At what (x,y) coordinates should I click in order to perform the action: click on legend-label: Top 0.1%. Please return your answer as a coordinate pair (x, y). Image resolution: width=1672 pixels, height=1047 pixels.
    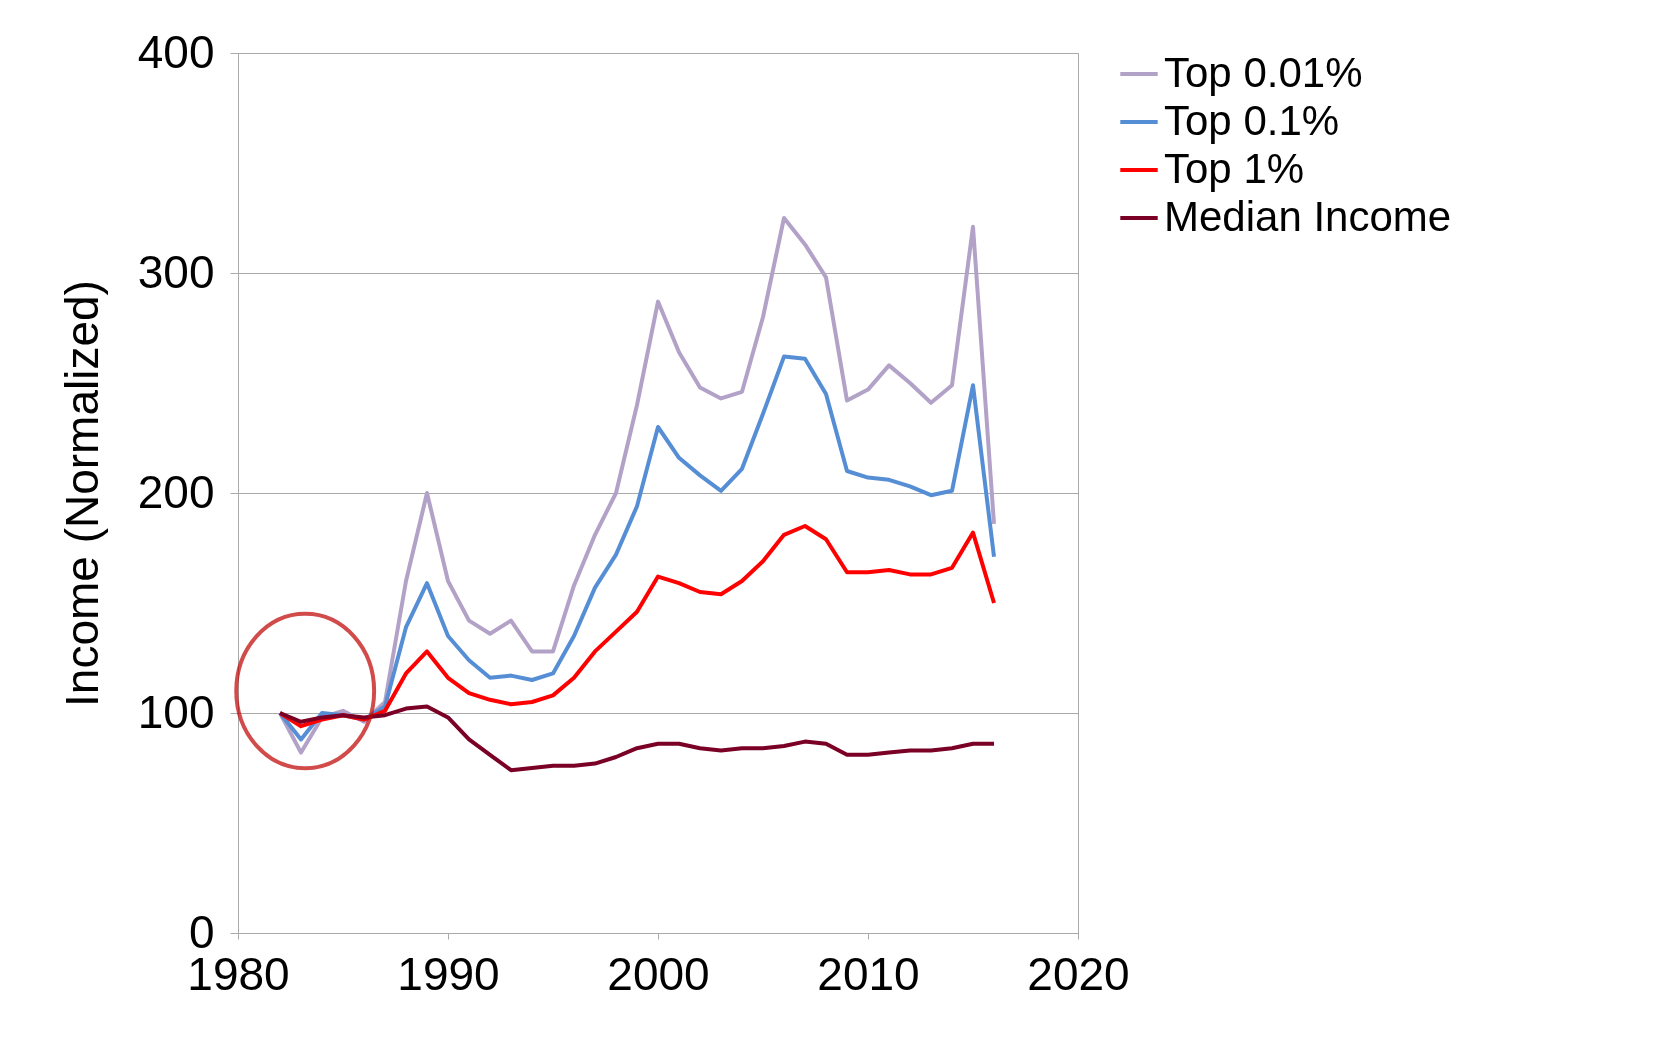
    Looking at the image, I should click on (1252, 120).